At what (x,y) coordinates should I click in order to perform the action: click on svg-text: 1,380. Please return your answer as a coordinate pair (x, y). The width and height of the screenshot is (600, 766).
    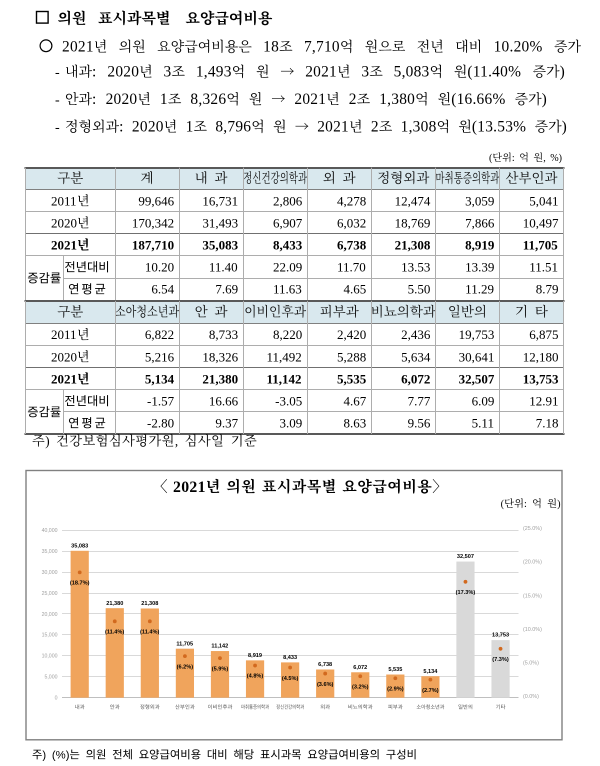
    Looking at the image, I should click on (397, 99).